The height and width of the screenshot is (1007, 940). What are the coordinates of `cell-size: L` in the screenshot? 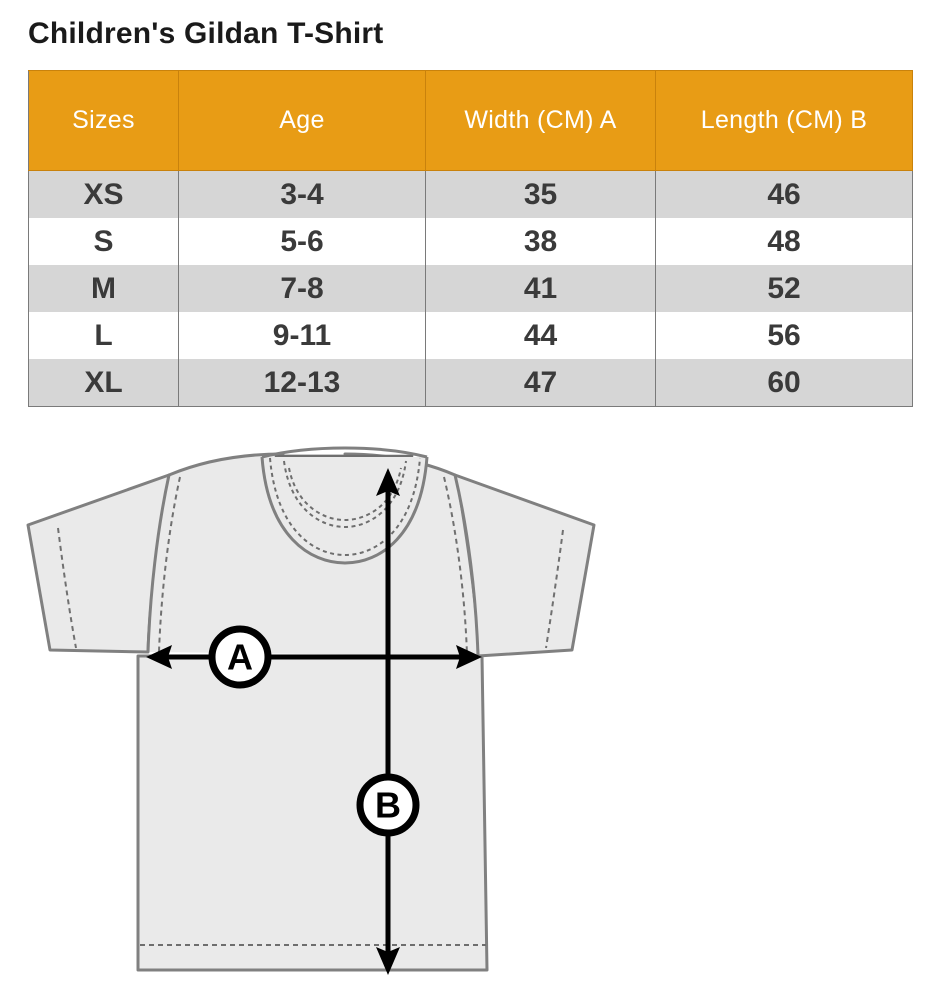 It's located at (103, 335).